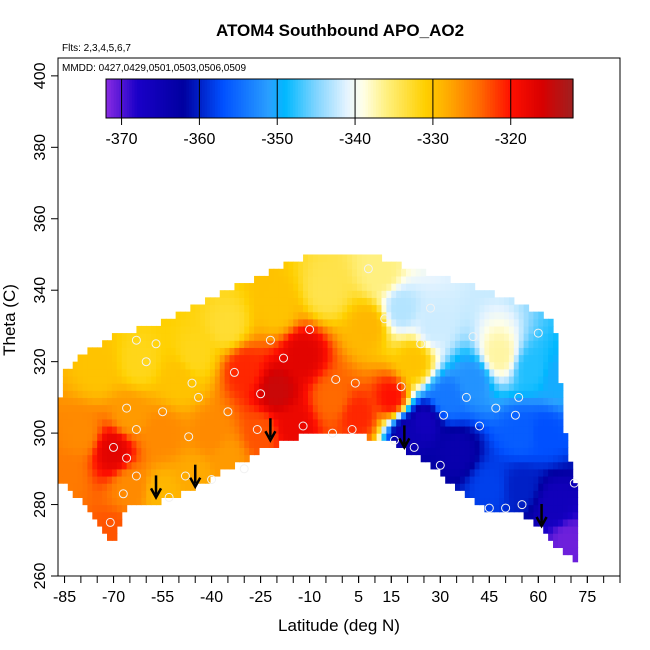 The image size is (650, 650). I want to click on y-tick-label: 400, so click(40, 75).